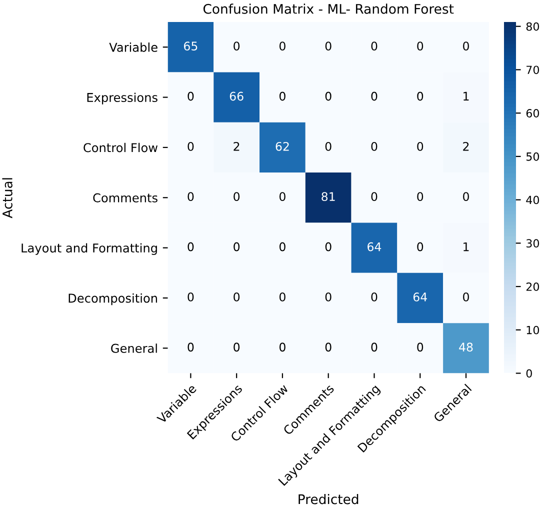 This screenshot has width=550, height=512. What do you see at coordinates (533, 200) in the screenshot?
I see `color-bar-label: 40` at bounding box center [533, 200].